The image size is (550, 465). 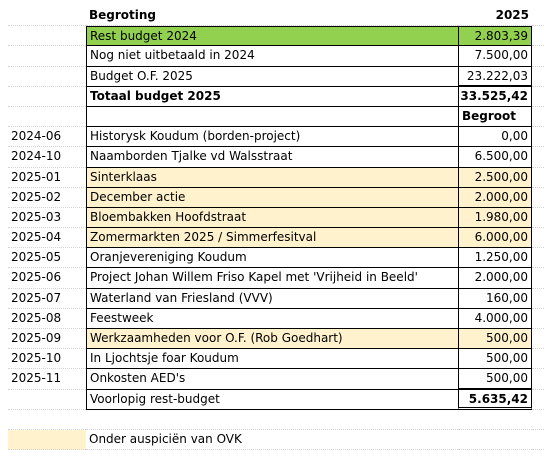 I want to click on total-label: Totaal budget 2025, so click(x=272, y=96).